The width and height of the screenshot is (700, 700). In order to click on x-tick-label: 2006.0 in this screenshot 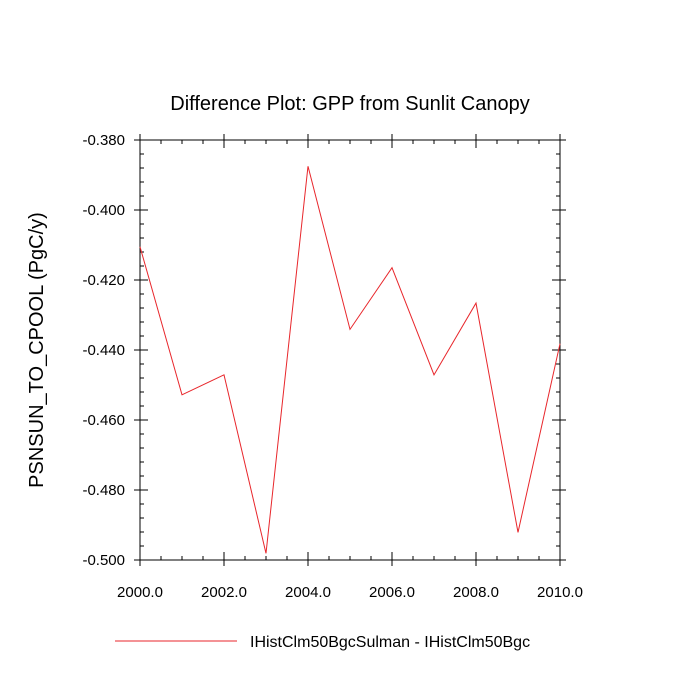, I will do `click(392, 592)`.